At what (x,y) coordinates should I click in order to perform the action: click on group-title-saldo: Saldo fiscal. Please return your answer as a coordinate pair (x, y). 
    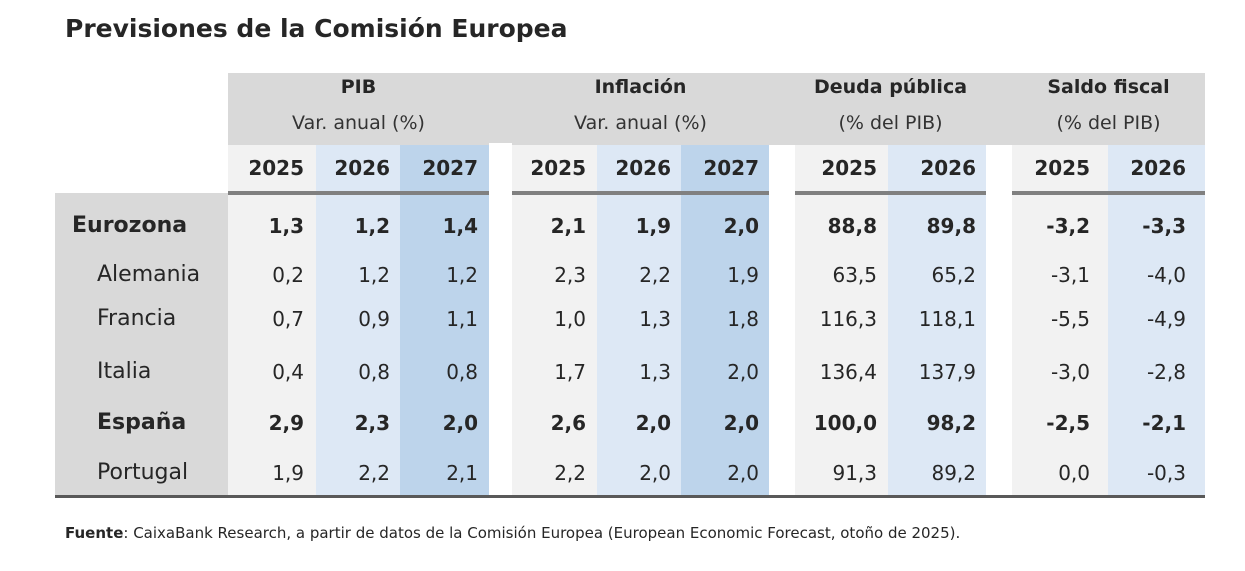
    Looking at the image, I should click on (1108, 87).